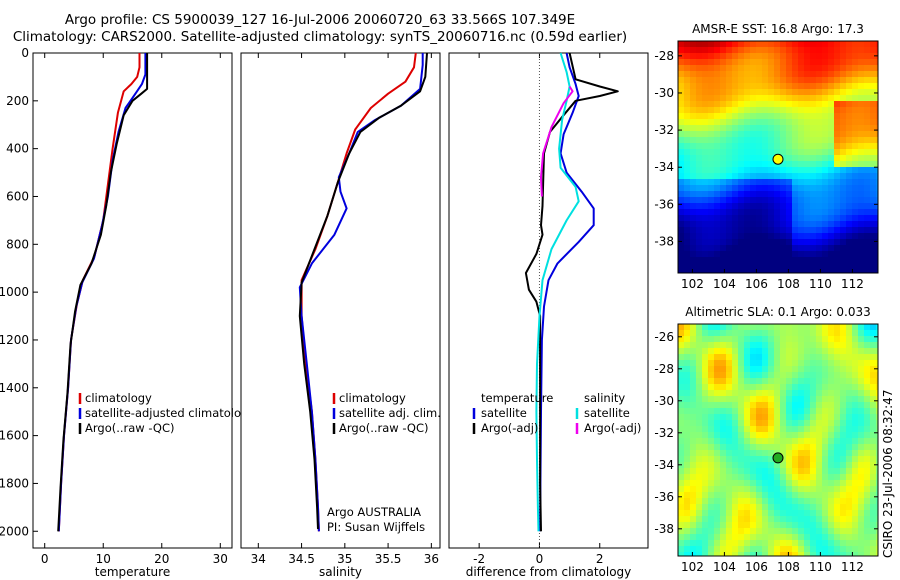 The image size is (900, 580). What do you see at coordinates (301, 559) in the screenshot?
I see `salinity-xtick-label: 34.5` at bounding box center [301, 559].